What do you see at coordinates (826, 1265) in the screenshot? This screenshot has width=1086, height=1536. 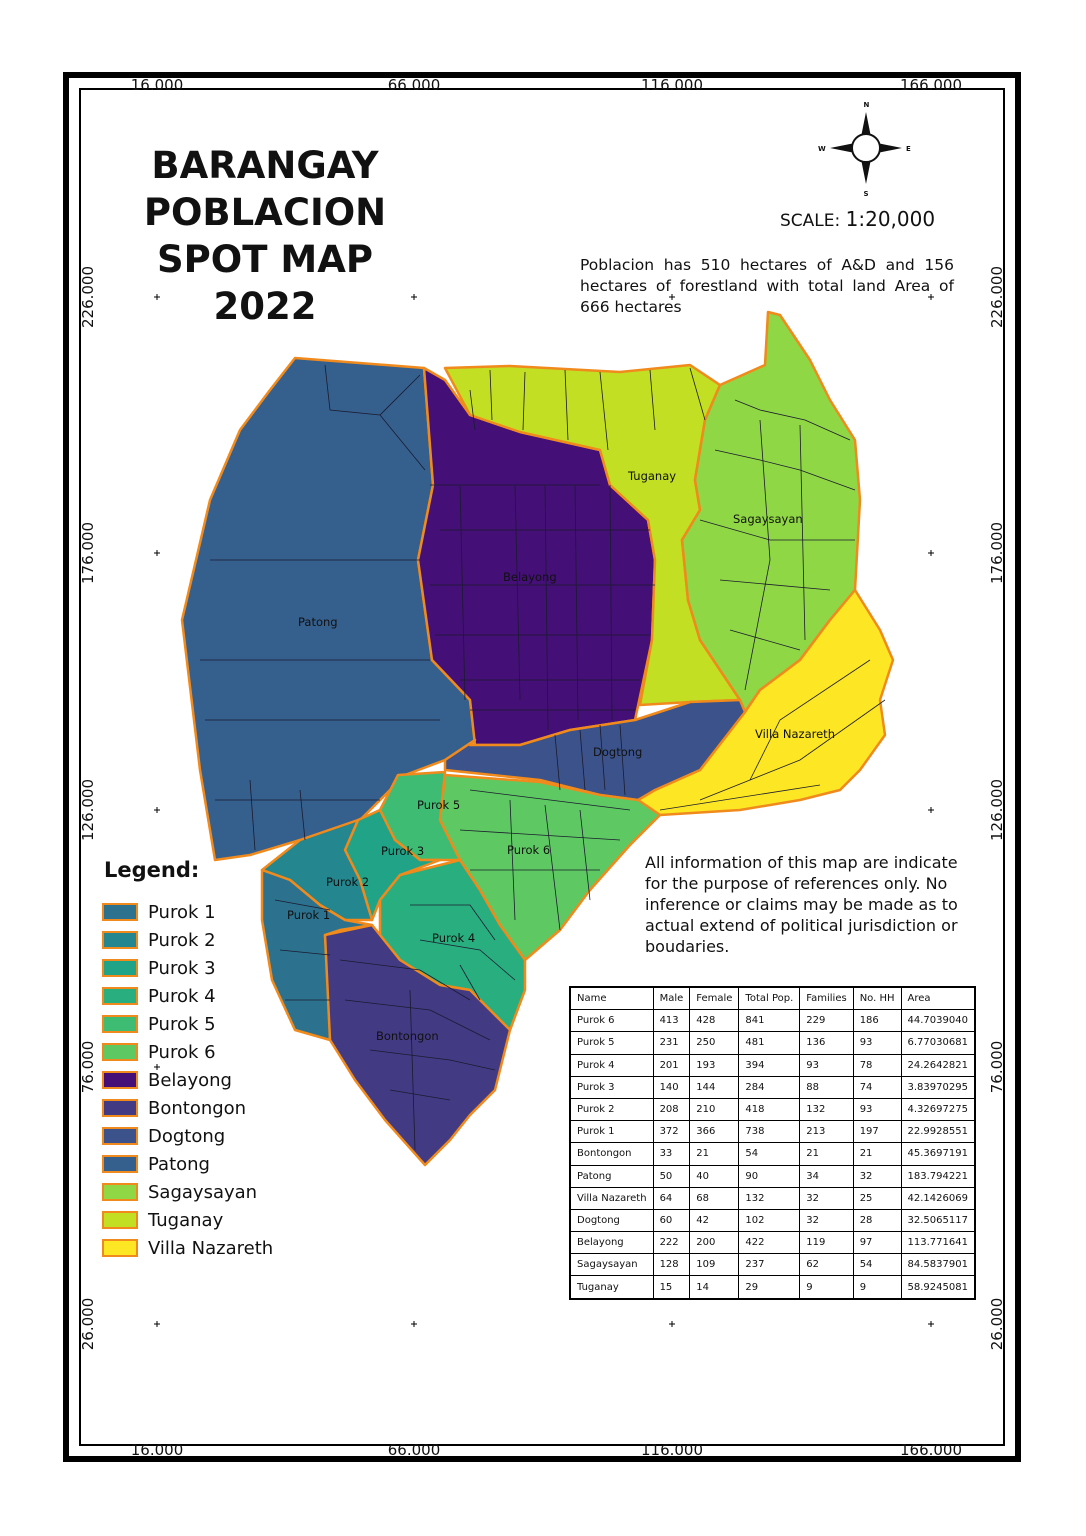 I see `table-cell: 62` at bounding box center [826, 1265].